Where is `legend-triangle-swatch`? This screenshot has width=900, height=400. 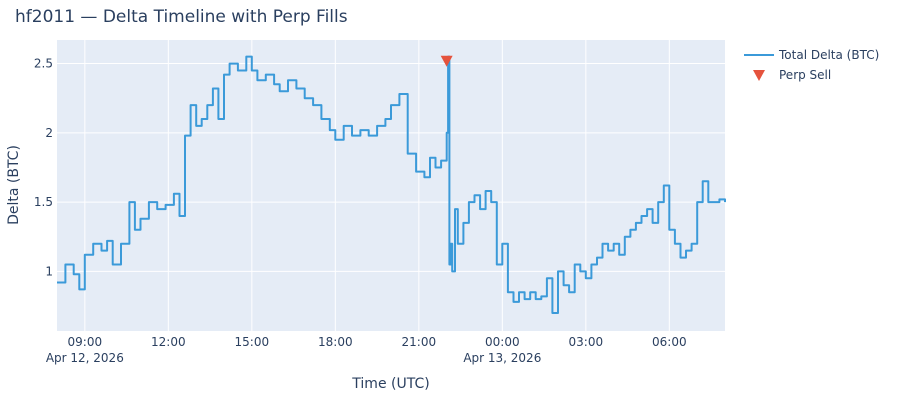
legend-triangle-swatch is located at coordinates (759, 75).